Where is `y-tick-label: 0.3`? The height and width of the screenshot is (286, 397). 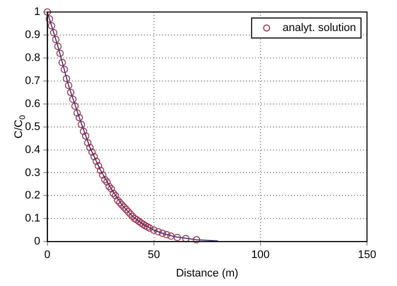 y-tick-label: 0.3 is located at coordinates (32, 172).